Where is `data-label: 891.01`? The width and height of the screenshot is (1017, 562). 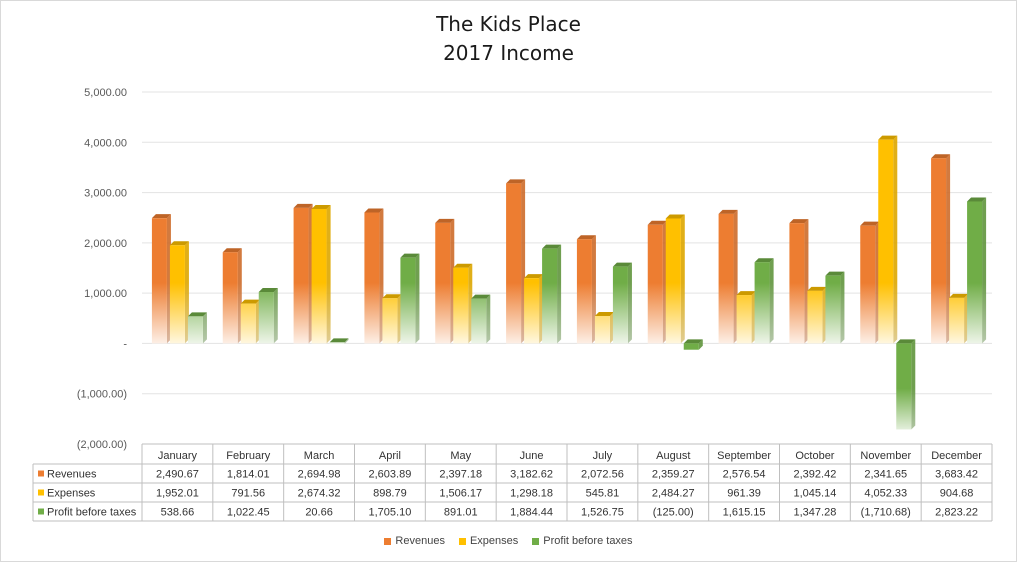 data-label: 891.01 is located at coordinates (461, 513).